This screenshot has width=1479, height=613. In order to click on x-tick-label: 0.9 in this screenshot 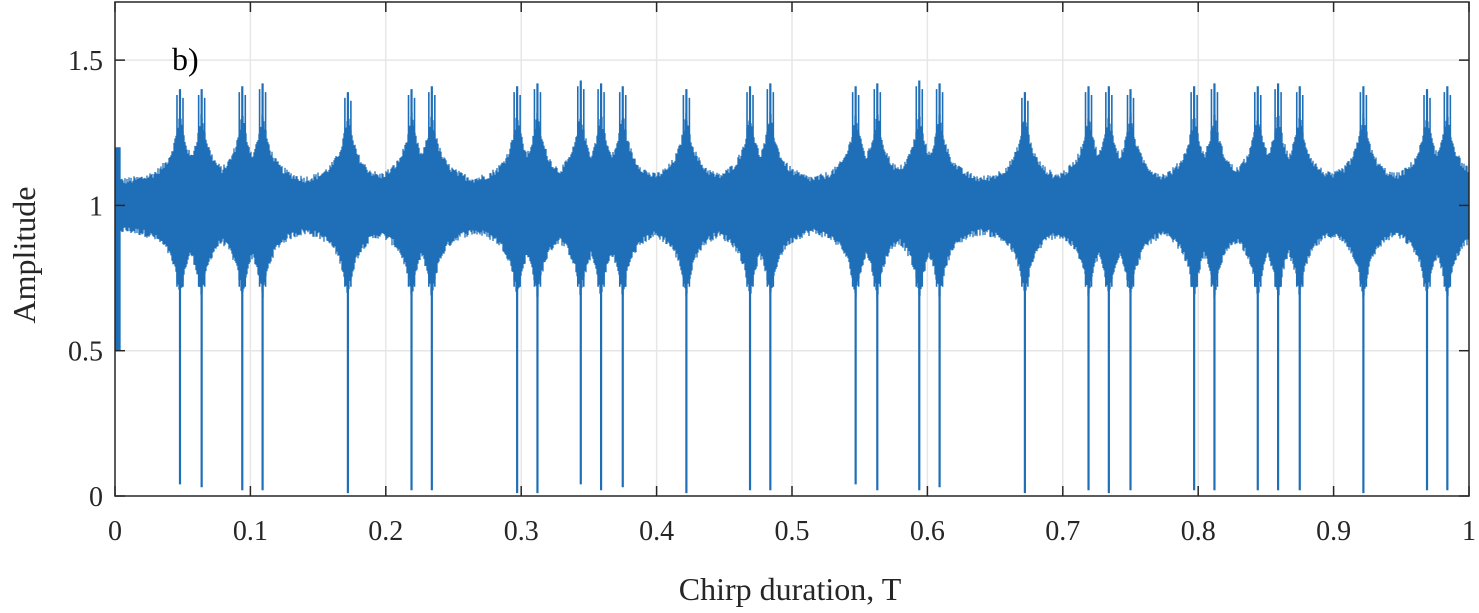, I will do `click(1333, 531)`.